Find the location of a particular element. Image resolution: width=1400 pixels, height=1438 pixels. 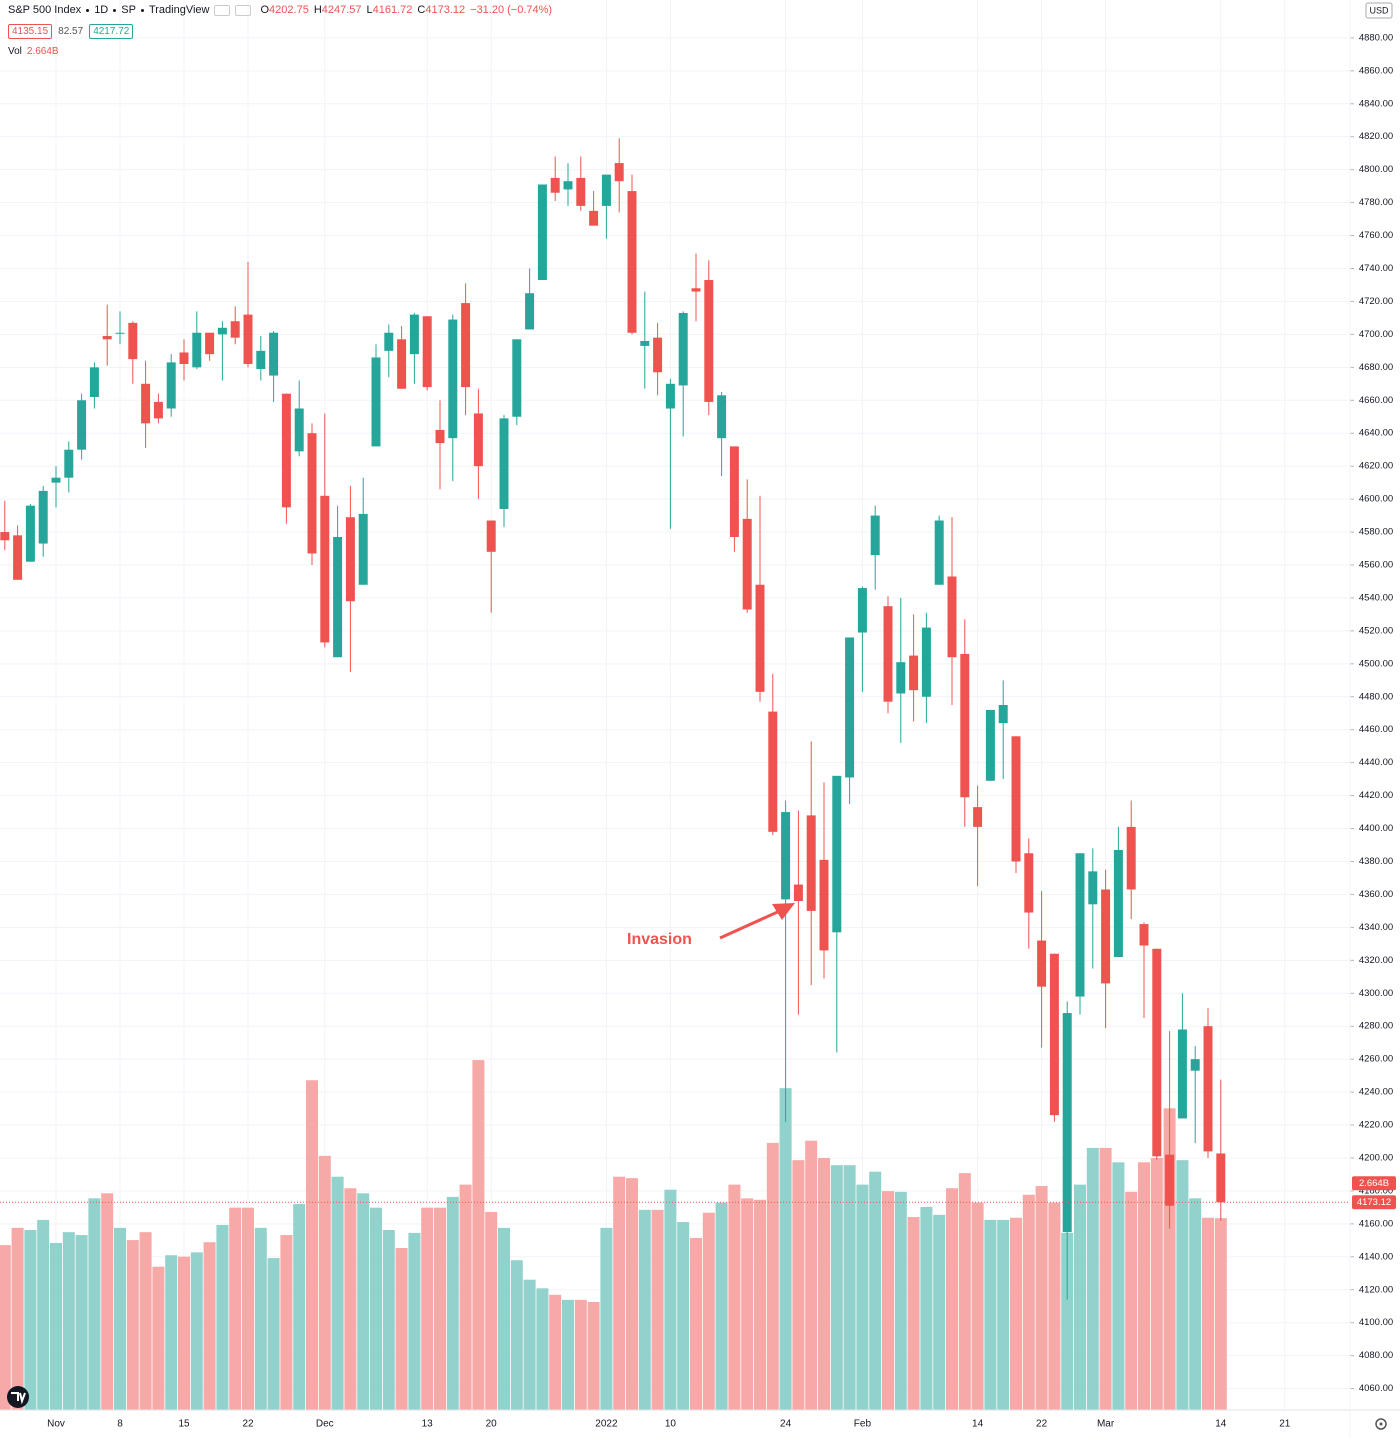

settings-icon is located at coordinates (1381, 1424).